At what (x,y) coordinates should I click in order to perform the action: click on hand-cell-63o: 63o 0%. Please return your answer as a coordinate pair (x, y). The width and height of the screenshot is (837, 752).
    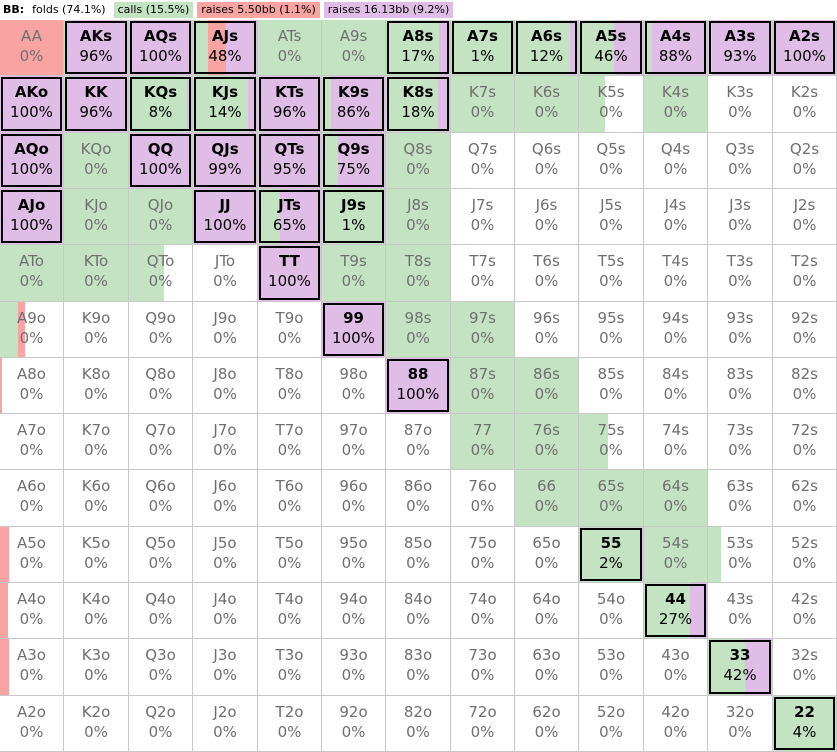
    Looking at the image, I should click on (547, 667).